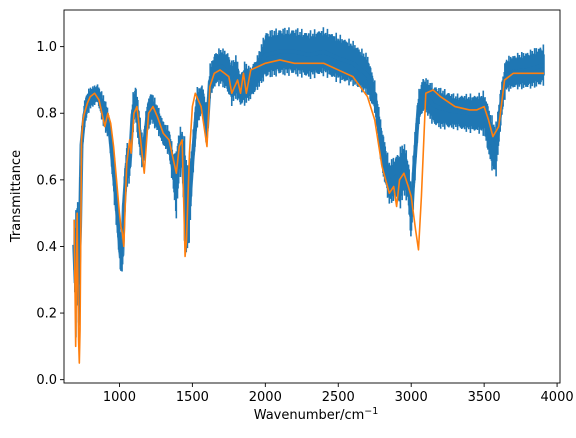  I want to click on x-axis-label-exponent: −1, so click(371, 411).